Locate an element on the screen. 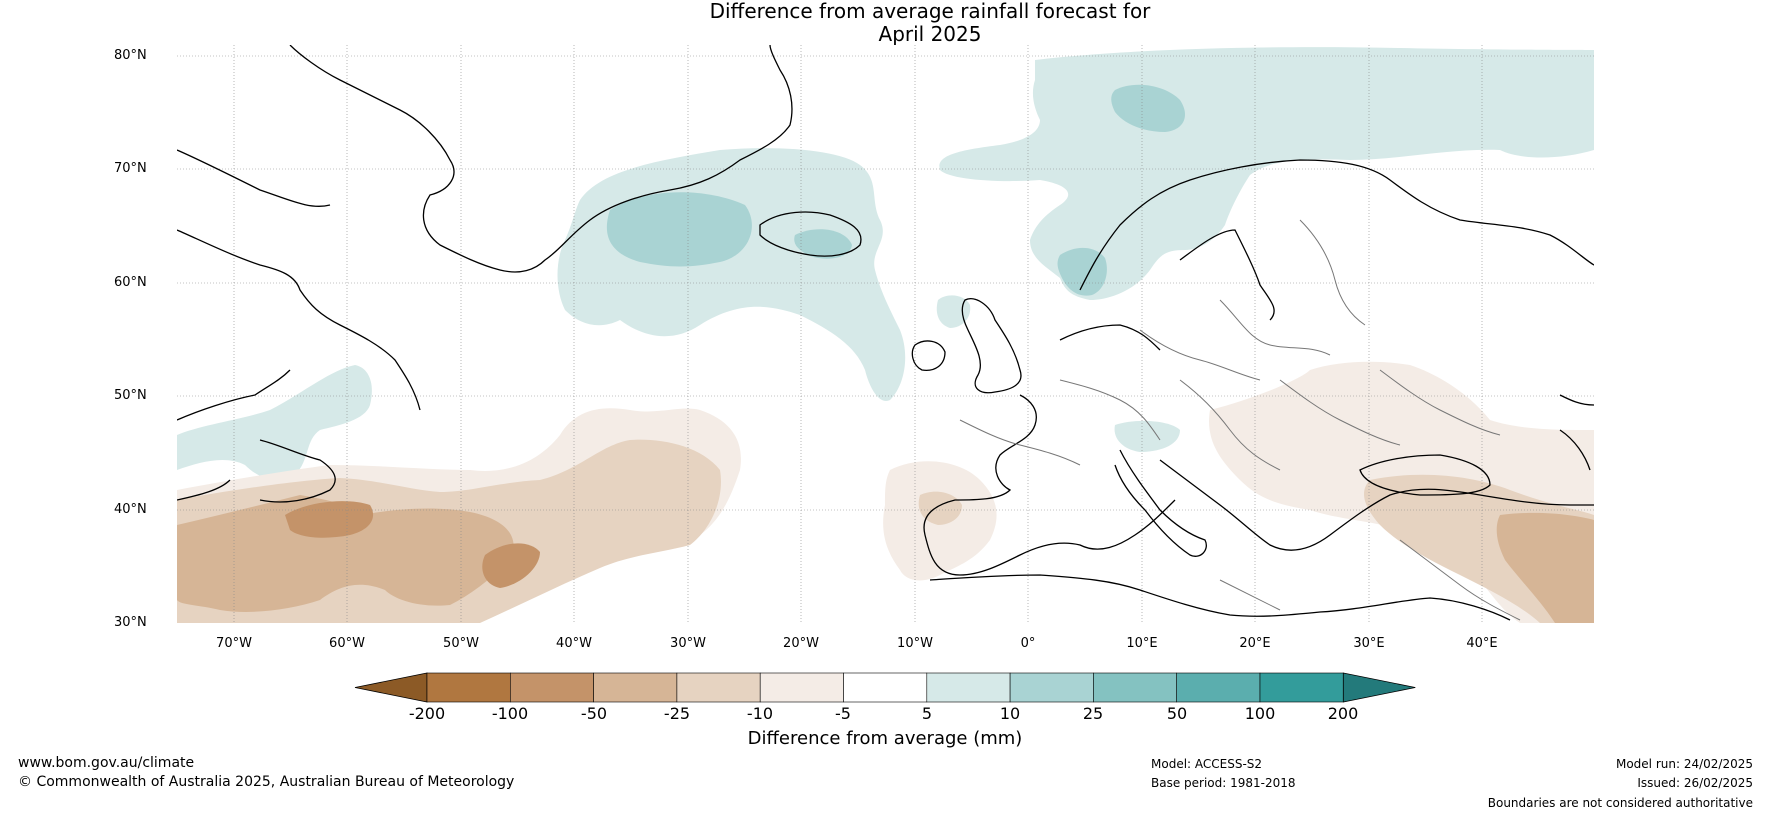  colorbar-extend-low is located at coordinates (391, 687).